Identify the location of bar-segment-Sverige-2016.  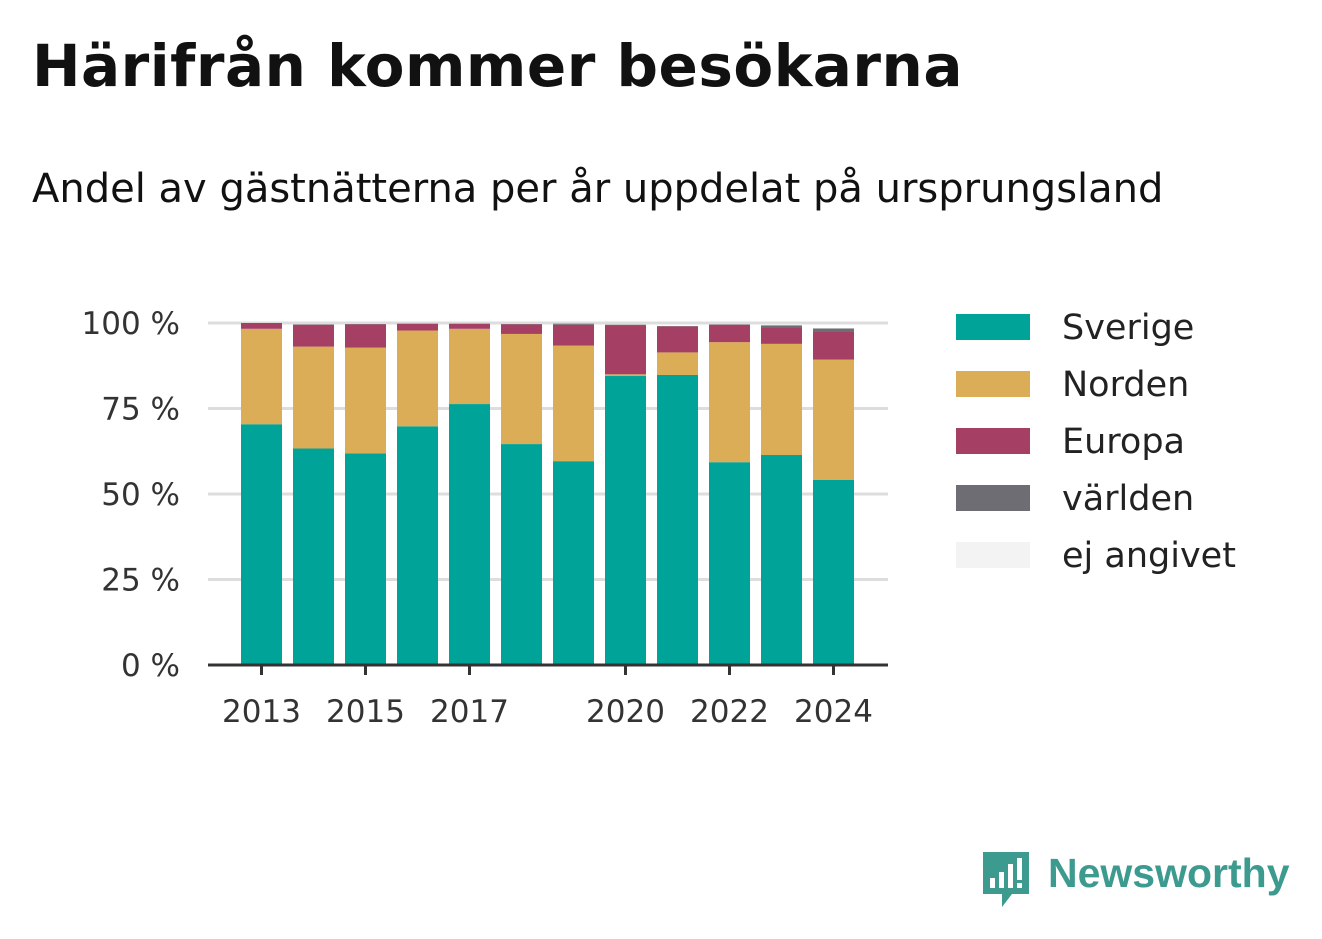
(417, 545).